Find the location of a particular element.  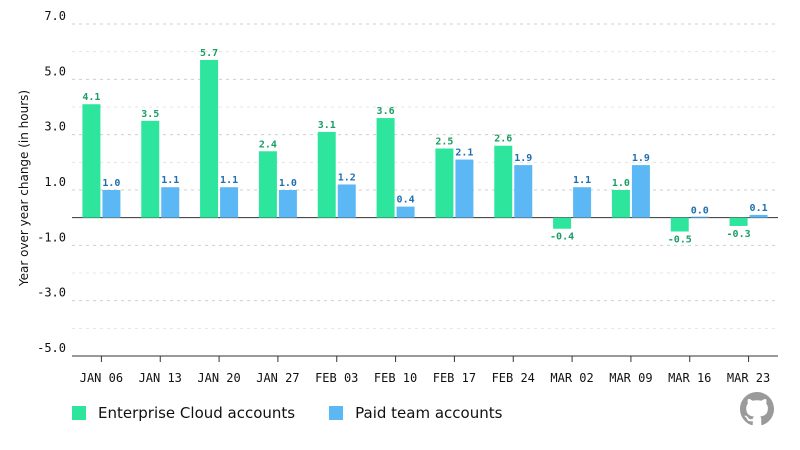

data-label-enterprise: -0.4 is located at coordinates (562, 237).